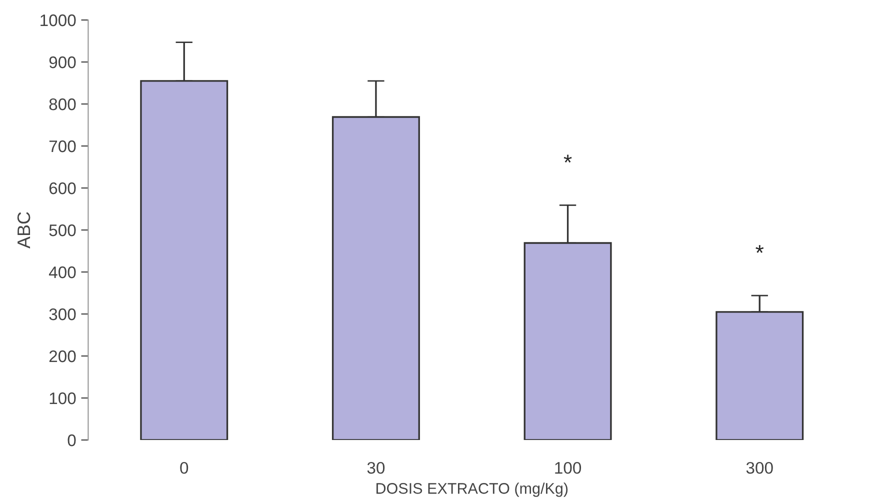  I want to click on y-axis-title: ABC, so click(23, 230).